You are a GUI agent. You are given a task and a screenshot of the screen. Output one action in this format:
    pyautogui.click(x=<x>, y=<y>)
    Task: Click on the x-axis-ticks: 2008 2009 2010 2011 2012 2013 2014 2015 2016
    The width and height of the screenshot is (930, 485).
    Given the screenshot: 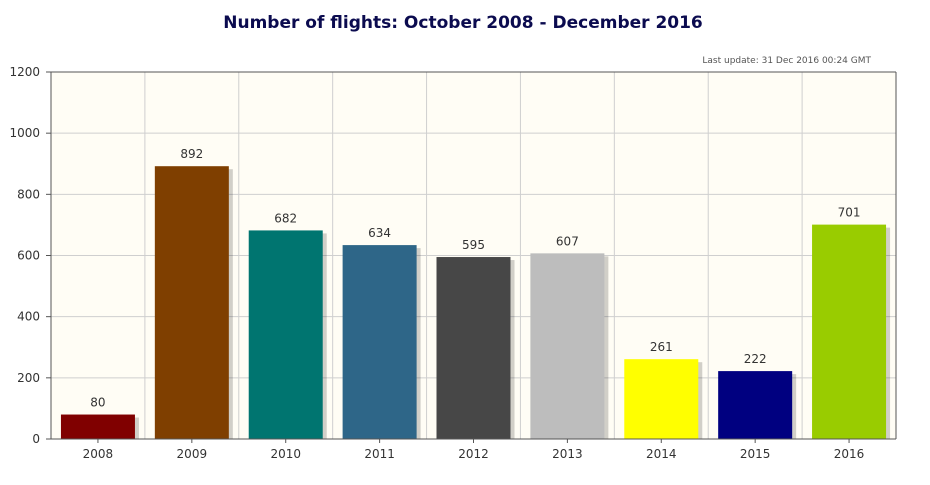 What is the action you would take?
    pyautogui.click(x=474, y=450)
    